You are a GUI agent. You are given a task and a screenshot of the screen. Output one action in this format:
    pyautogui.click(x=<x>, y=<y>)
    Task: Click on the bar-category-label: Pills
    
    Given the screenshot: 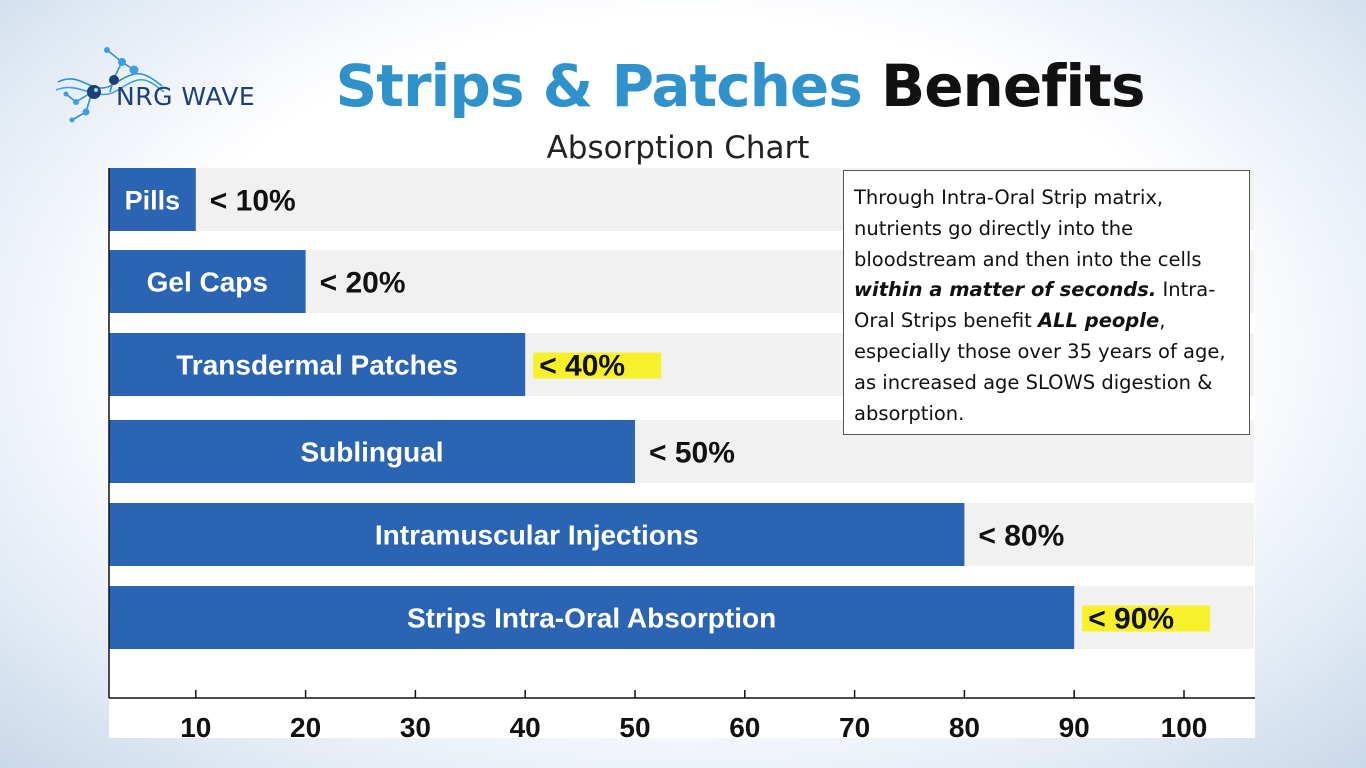 What is the action you would take?
    pyautogui.click(x=153, y=201)
    